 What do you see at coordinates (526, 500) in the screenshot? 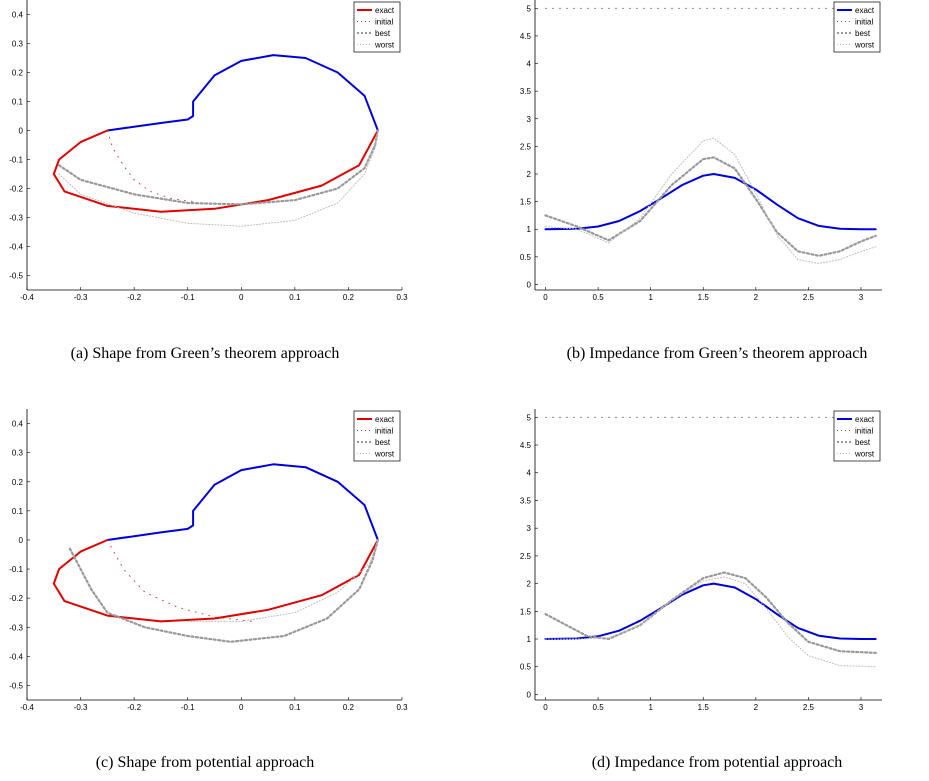
I see `y-tick-label: 3.5` at bounding box center [526, 500].